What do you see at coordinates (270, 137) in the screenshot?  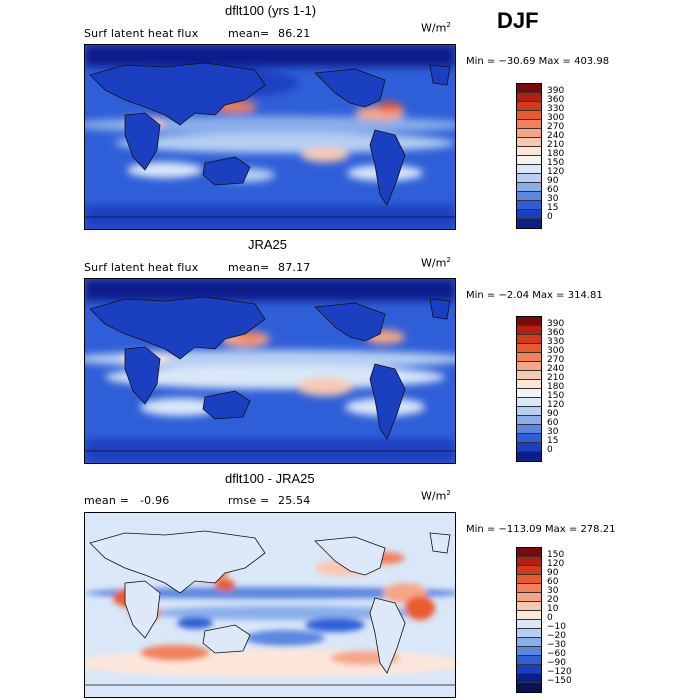 I see `panel1-map` at bounding box center [270, 137].